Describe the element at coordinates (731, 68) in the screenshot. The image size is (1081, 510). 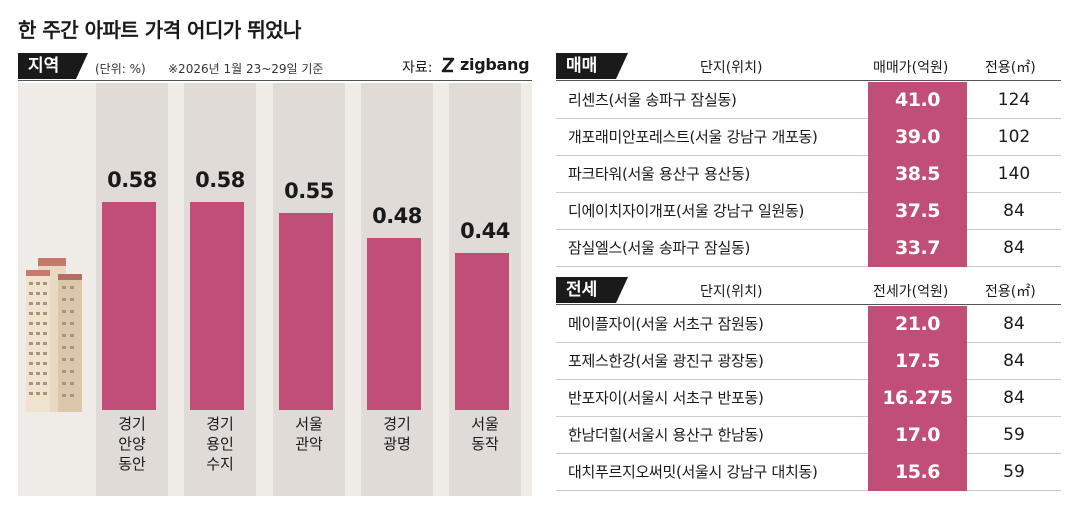
I see `sale-header-name: 단지(위치)` at that location.